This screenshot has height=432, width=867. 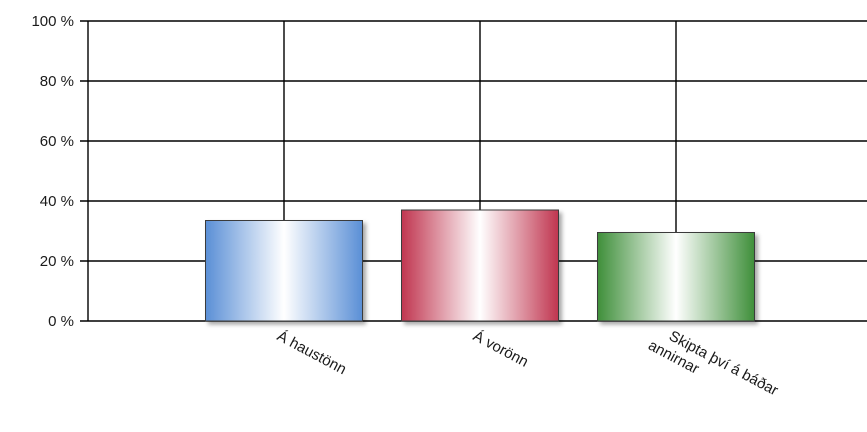 What do you see at coordinates (61, 321) in the screenshot?
I see `y-tick-label: 0 %` at bounding box center [61, 321].